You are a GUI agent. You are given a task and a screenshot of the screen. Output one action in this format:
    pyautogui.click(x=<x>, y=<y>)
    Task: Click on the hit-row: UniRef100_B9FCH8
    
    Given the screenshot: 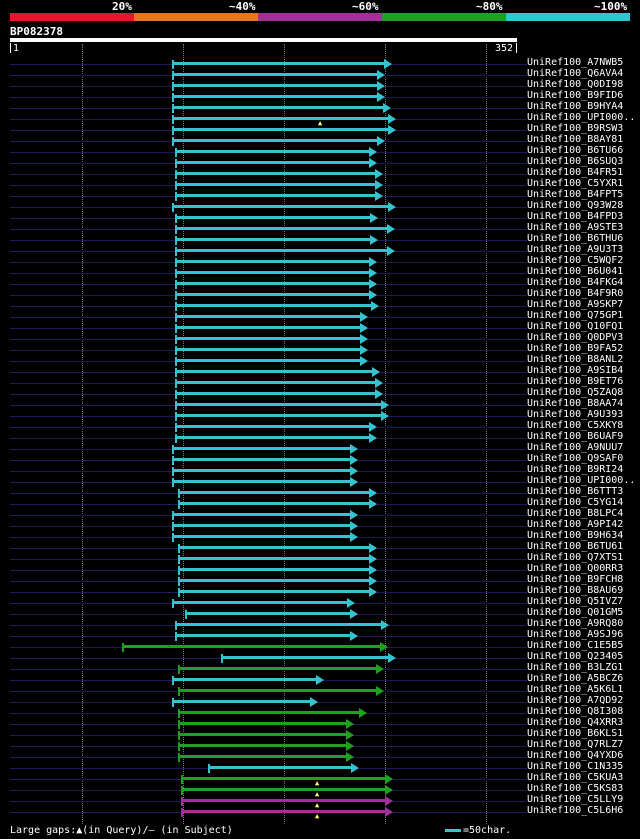 What is the action you would take?
    pyautogui.click(x=320, y=580)
    